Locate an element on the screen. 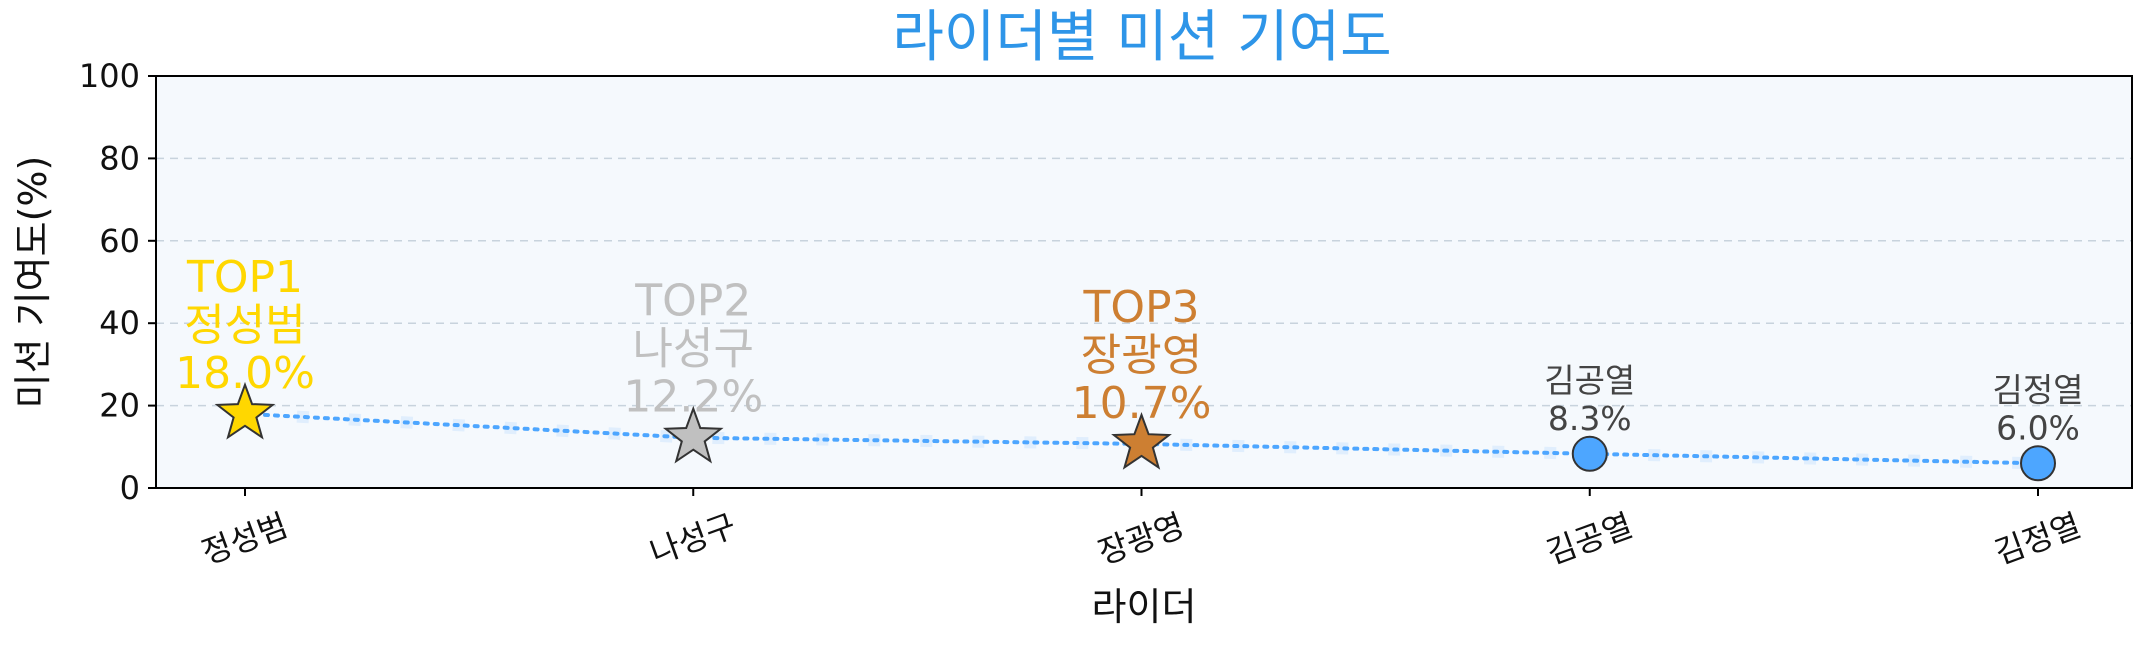 This screenshot has width=2142, height=648. data-label: 8.3% is located at coordinates (1590, 418).